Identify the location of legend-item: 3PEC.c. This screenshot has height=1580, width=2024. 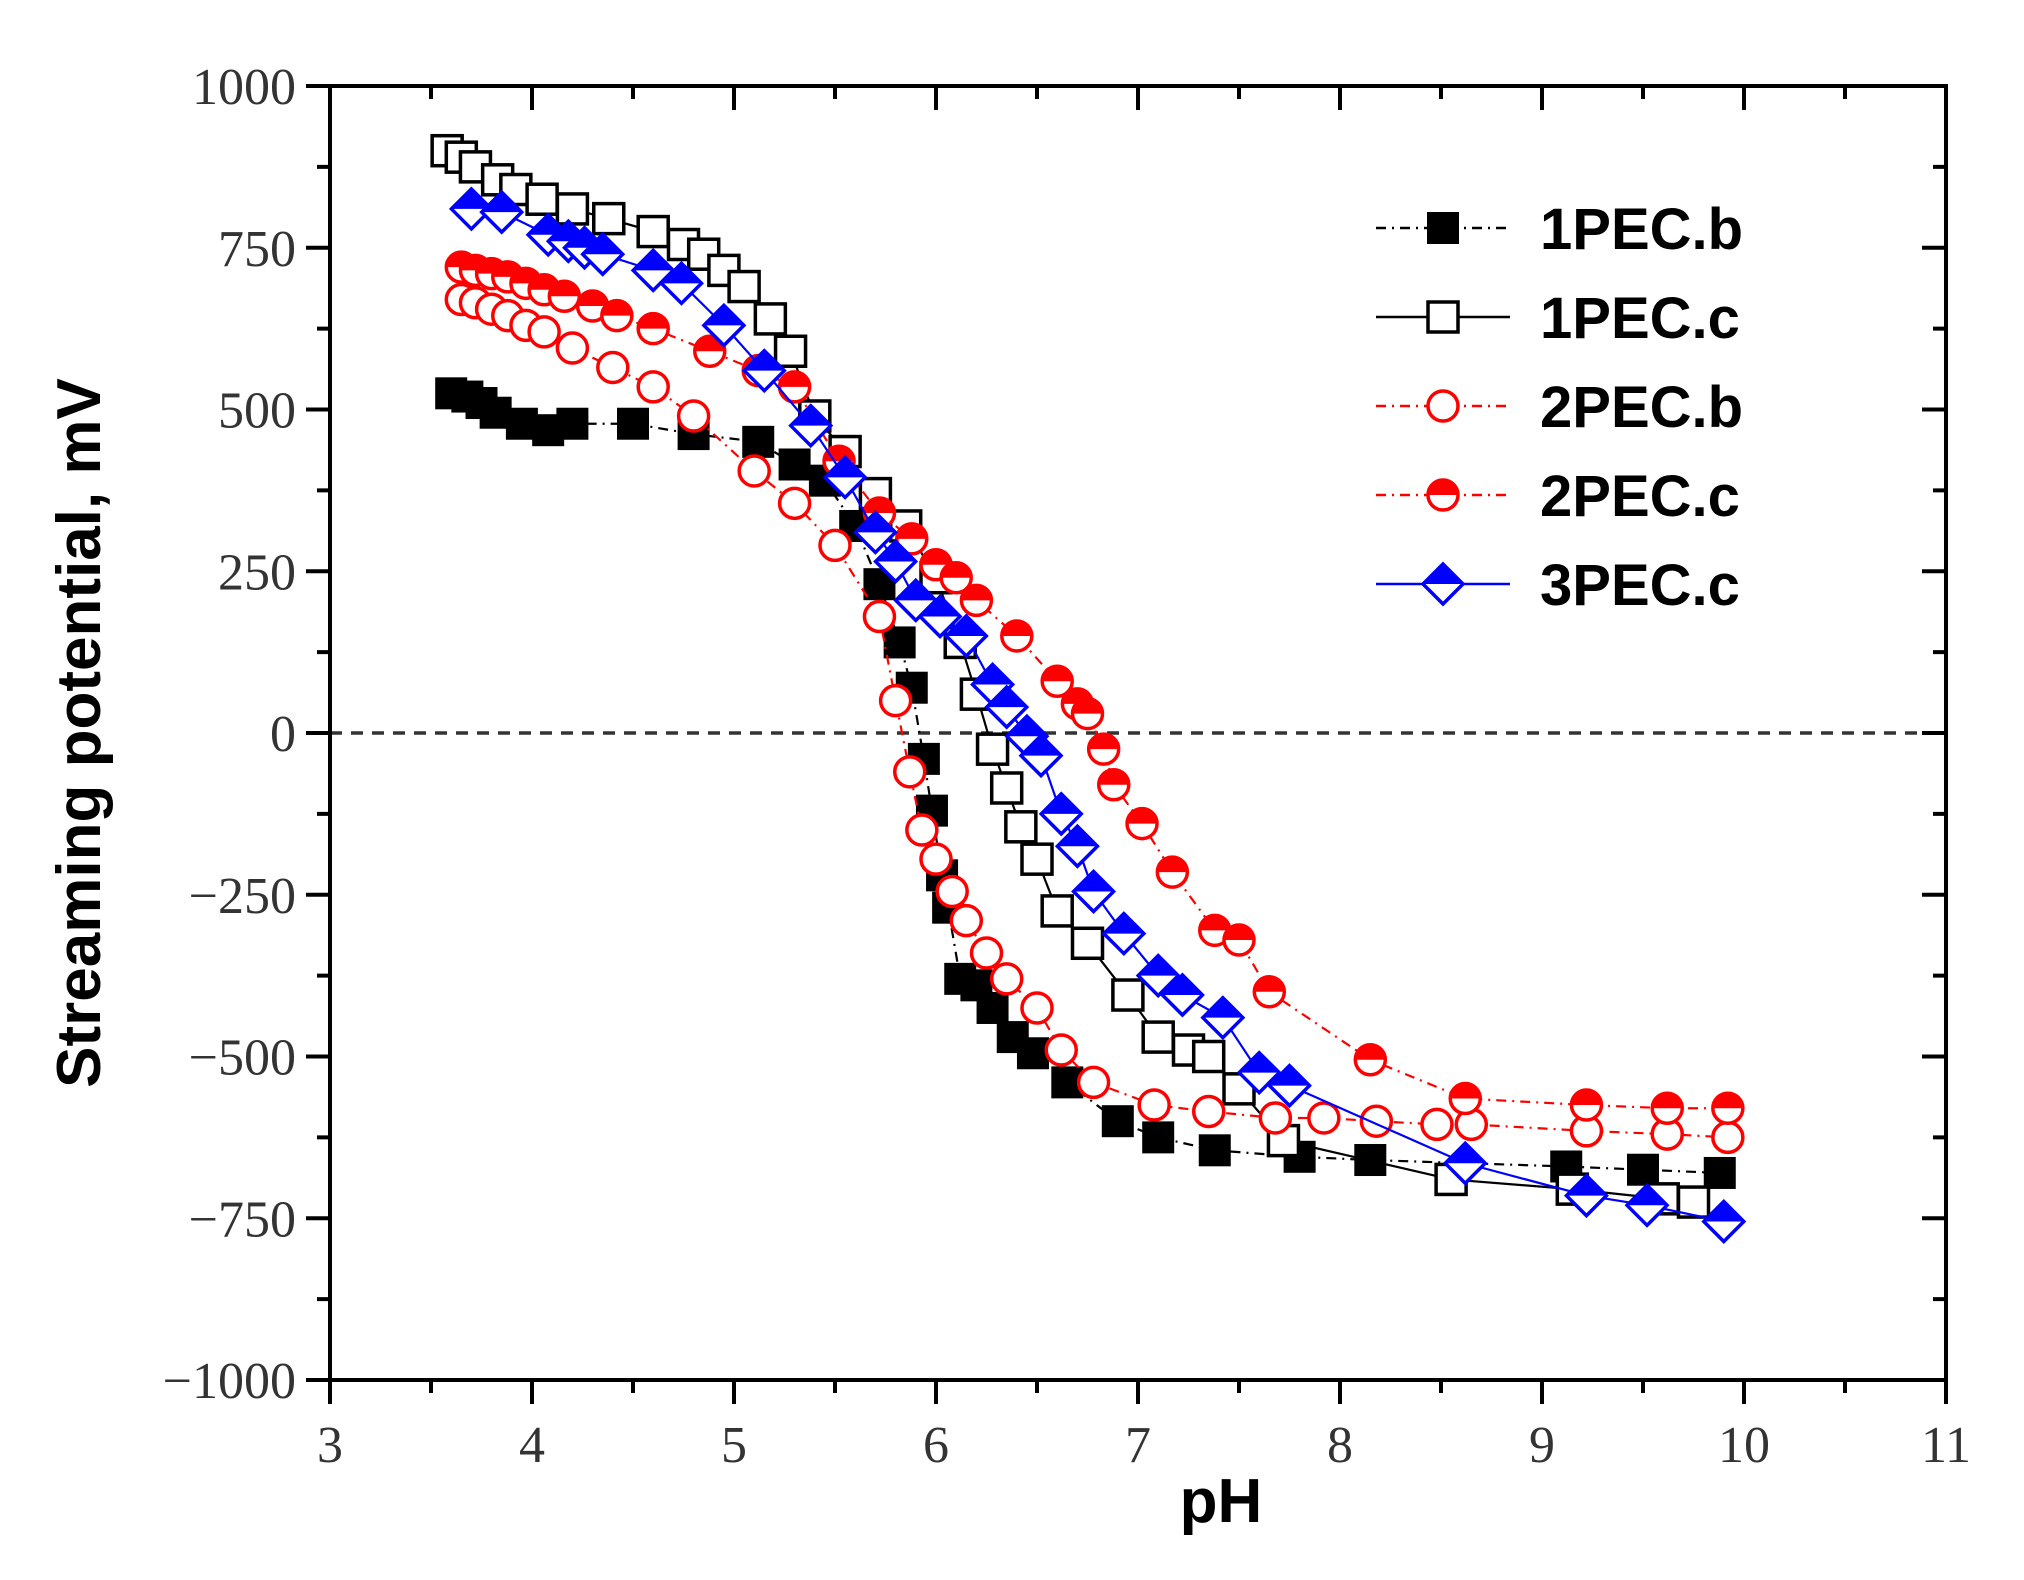
(1558, 585).